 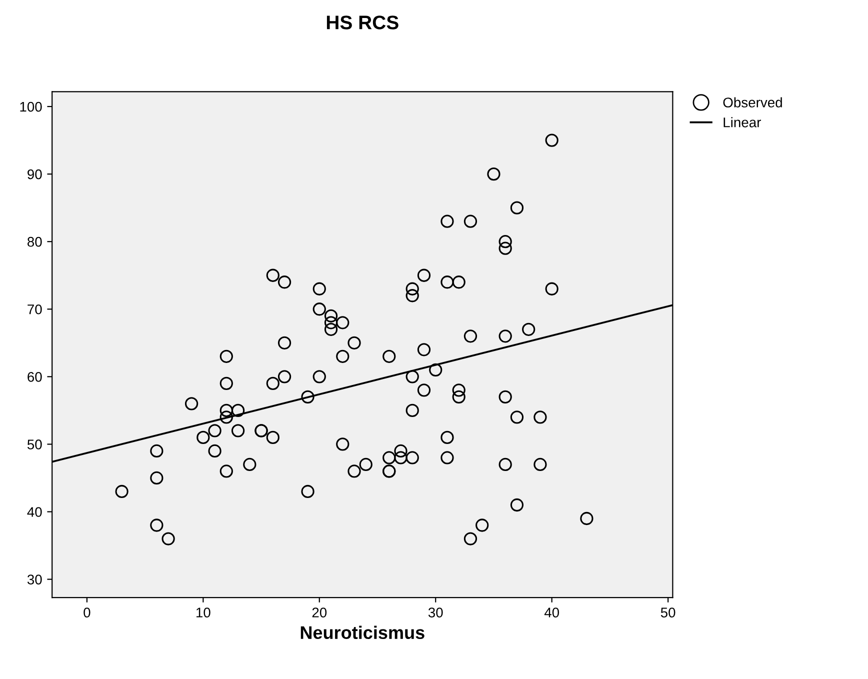 What do you see at coordinates (552, 613) in the screenshot?
I see `x-tick-label: 40` at bounding box center [552, 613].